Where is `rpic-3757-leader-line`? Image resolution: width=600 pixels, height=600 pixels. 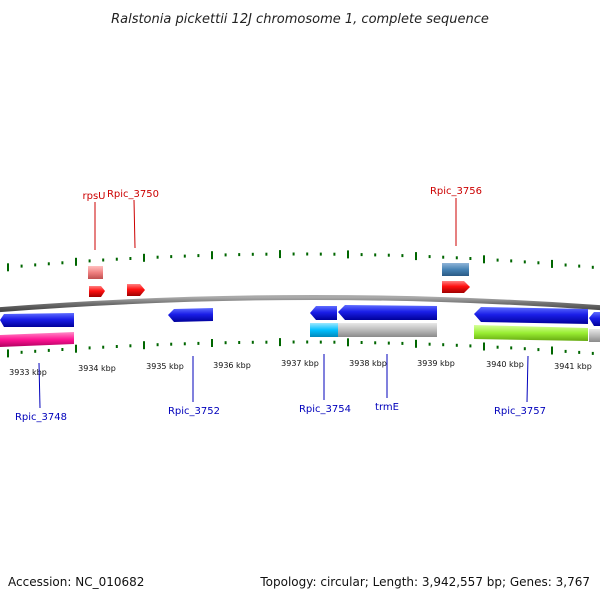
rpic-3757-leader-line is located at coordinates (527, 379).